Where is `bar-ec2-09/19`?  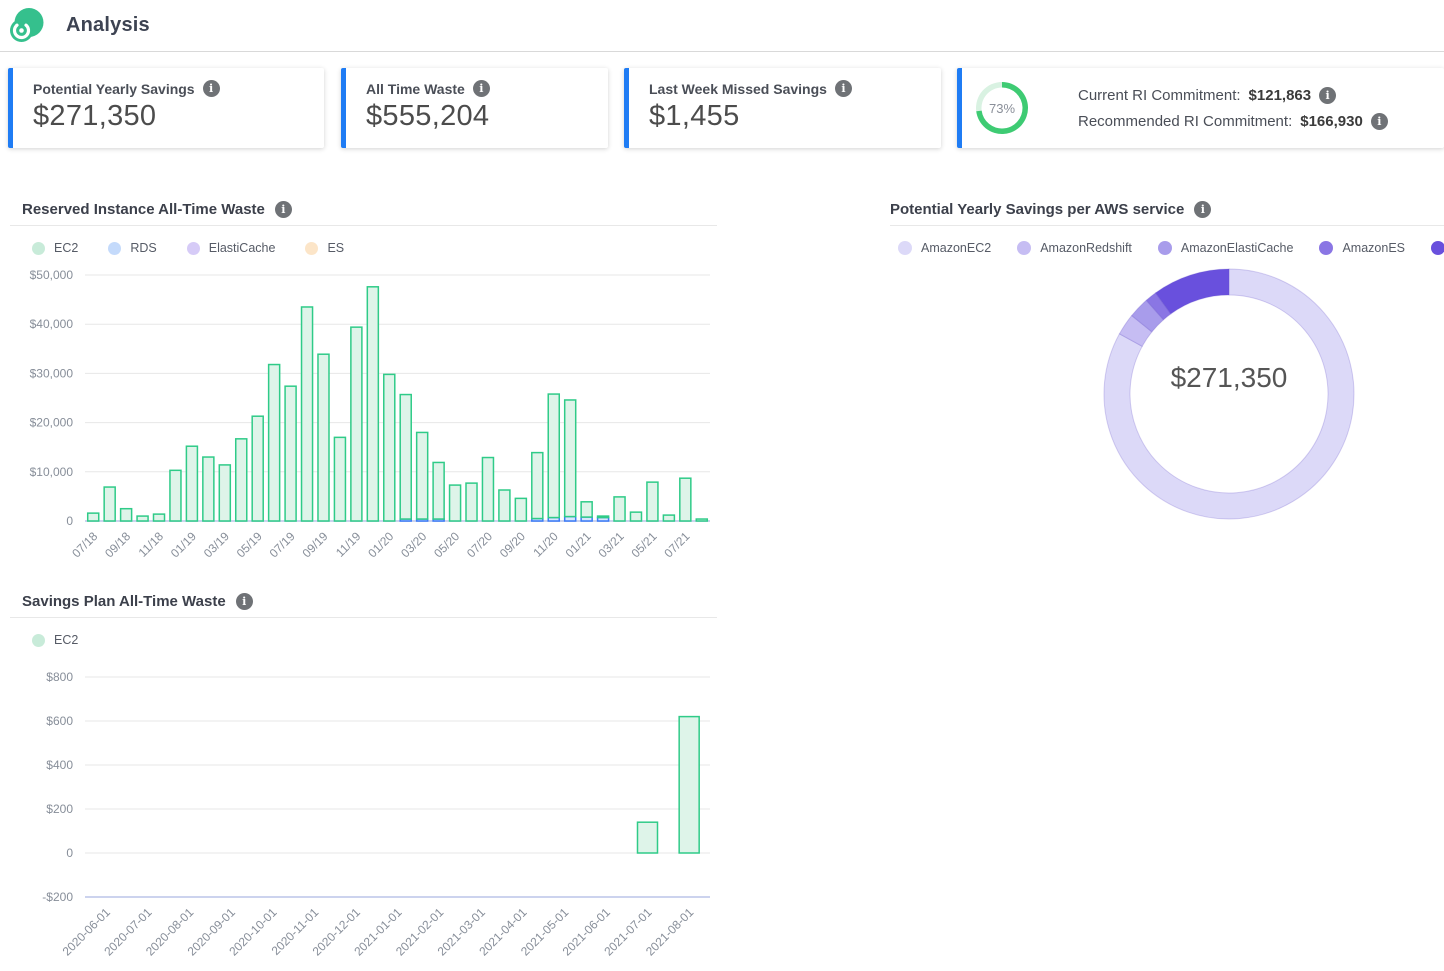 bar-ec2-09/19 is located at coordinates (323, 437).